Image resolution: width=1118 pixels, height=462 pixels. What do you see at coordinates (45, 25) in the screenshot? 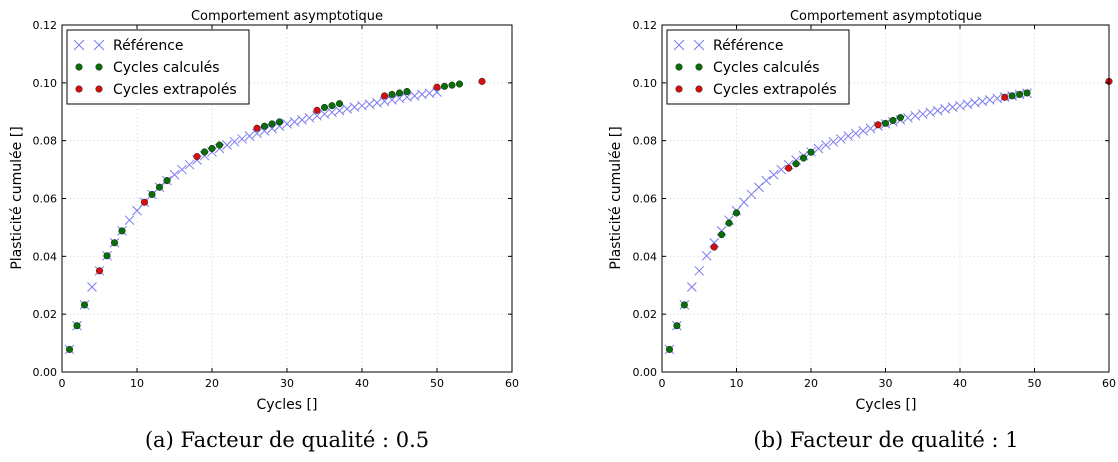
I see `y-tick-label: 0.12` at bounding box center [45, 25].